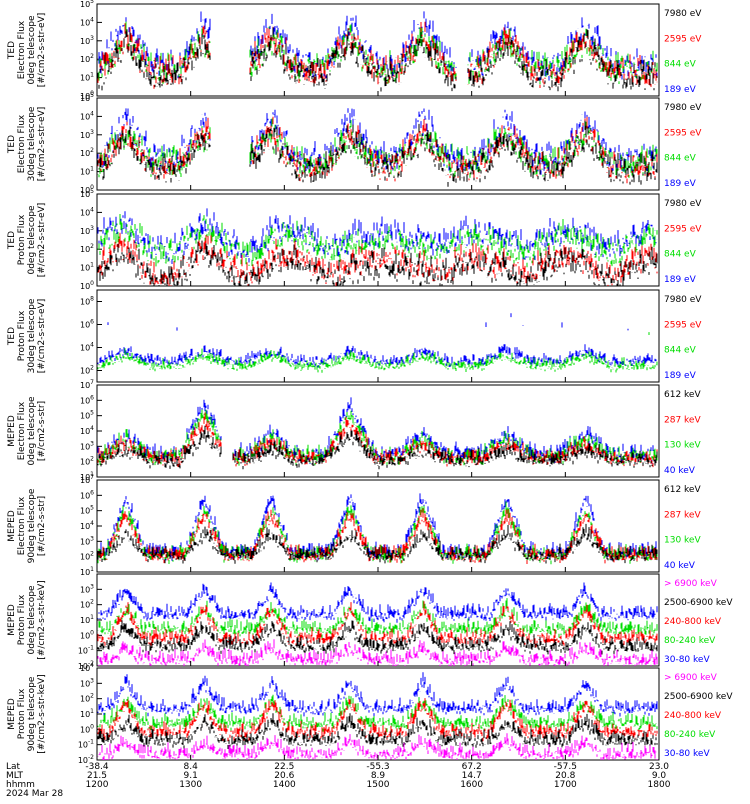 This screenshot has height=804, width=750. Describe the element at coordinates (97, 767) in the screenshot. I see `footer-value: -38.4` at that location.